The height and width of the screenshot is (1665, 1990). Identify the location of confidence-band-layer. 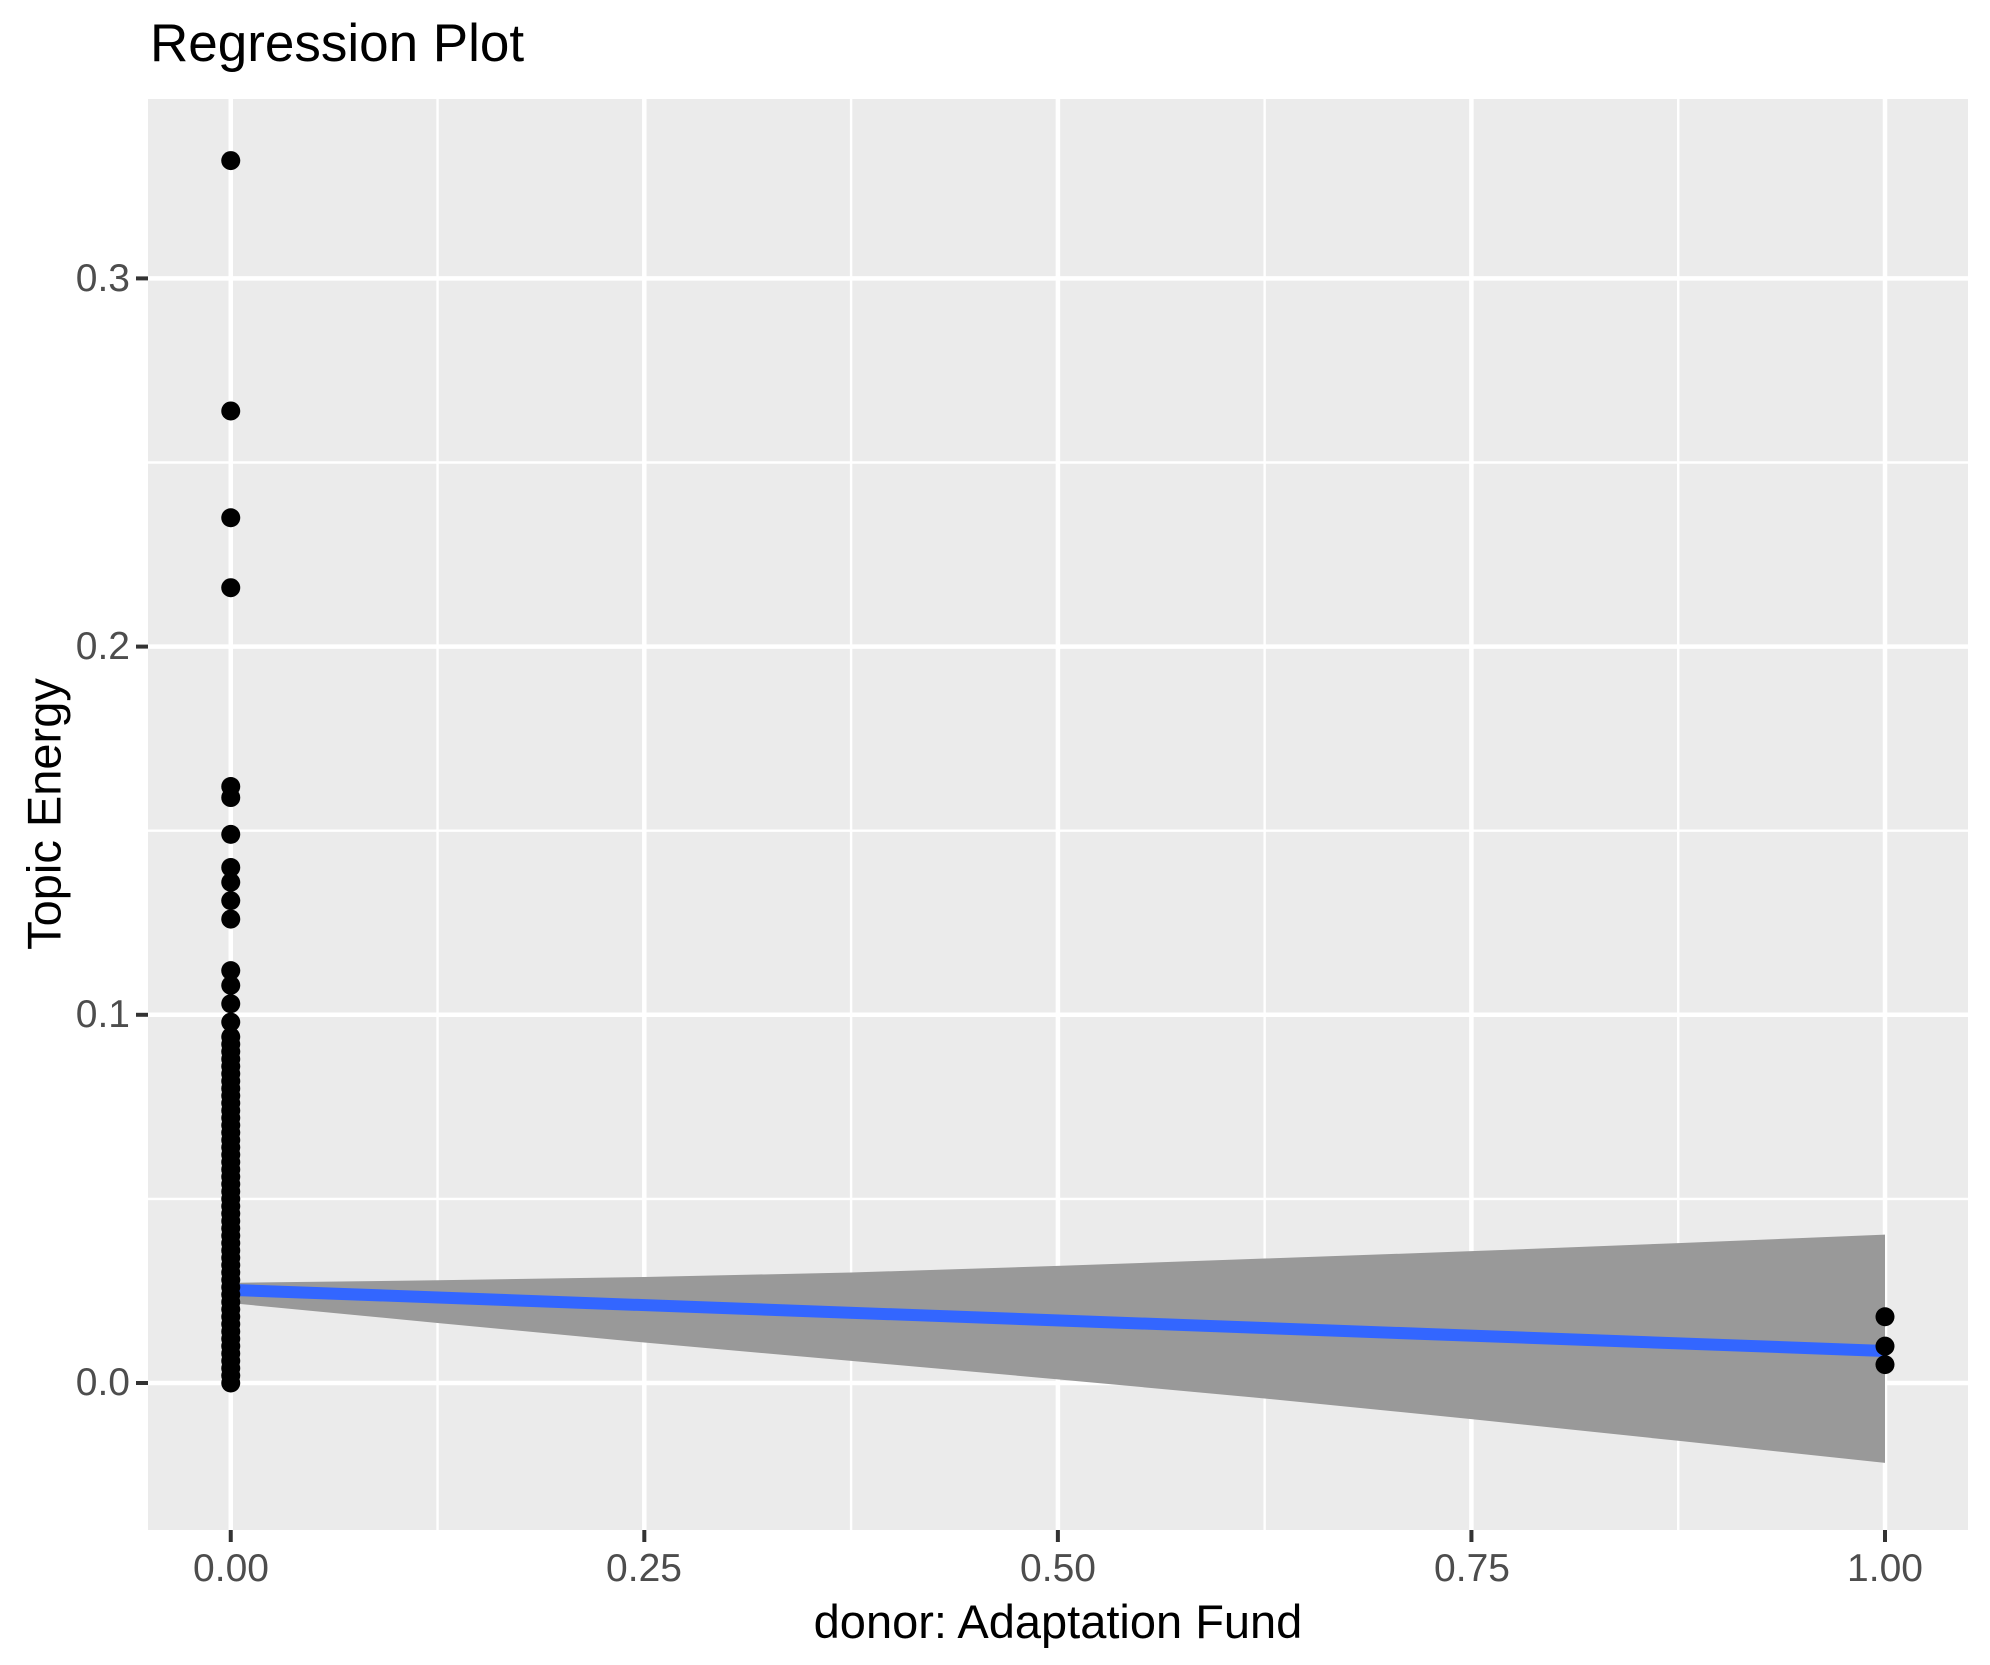
(1057, 1348).